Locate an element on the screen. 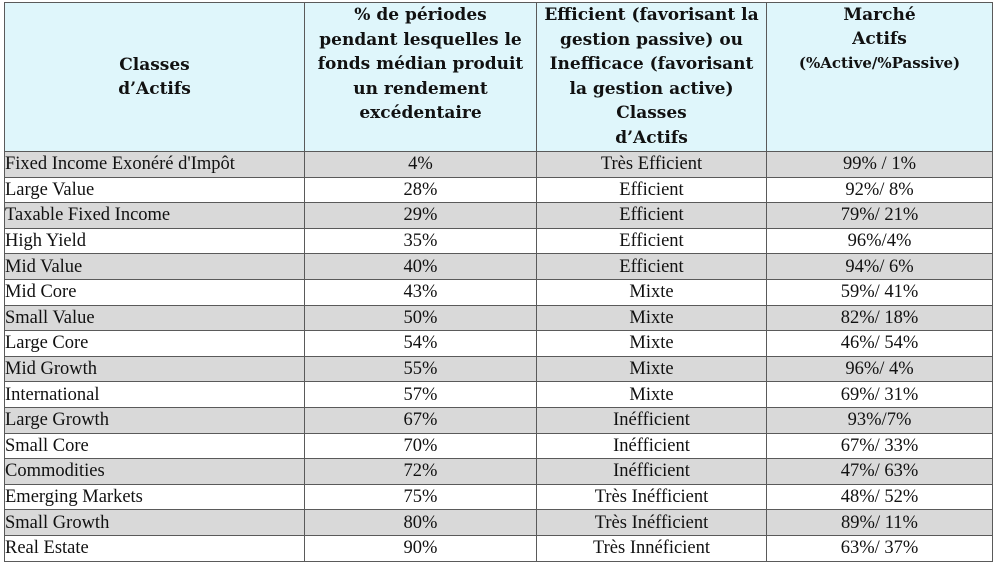  table-row: Commodities 72% Inéfficient 47%/ 63% is located at coordinates (498, 471).